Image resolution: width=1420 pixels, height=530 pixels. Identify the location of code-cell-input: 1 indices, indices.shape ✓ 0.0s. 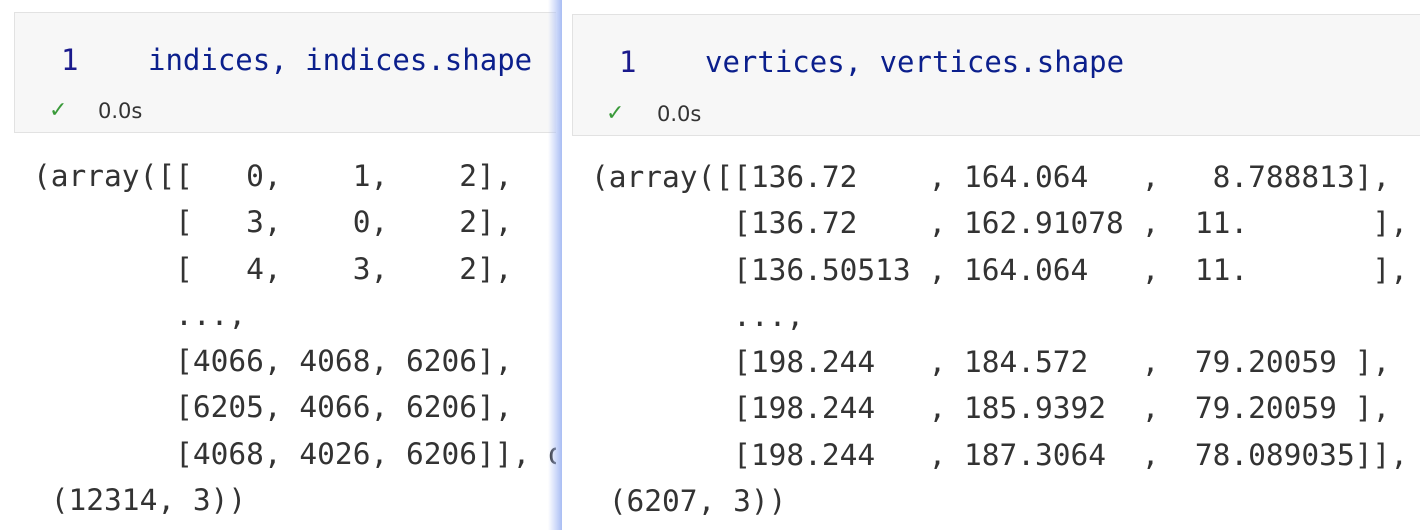
(285, 72).